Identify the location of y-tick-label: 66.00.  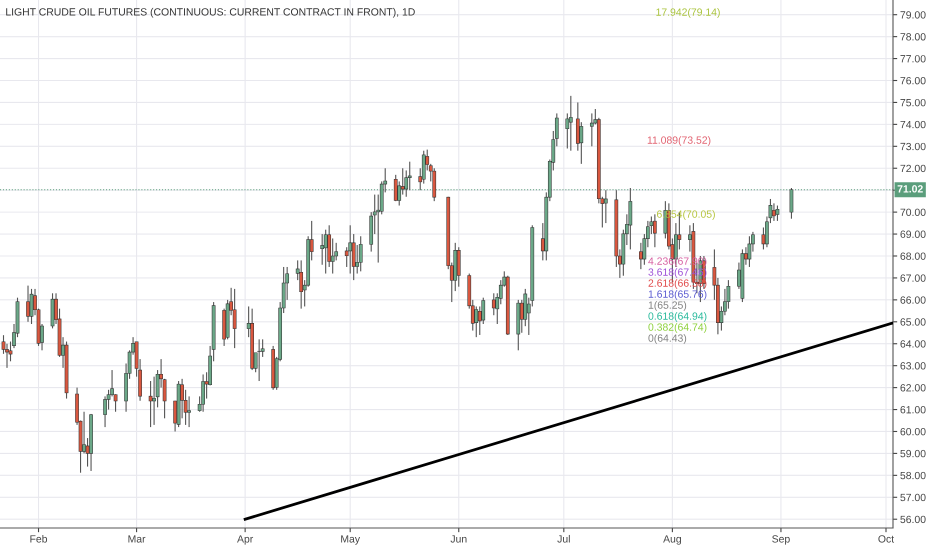
(913, 300).